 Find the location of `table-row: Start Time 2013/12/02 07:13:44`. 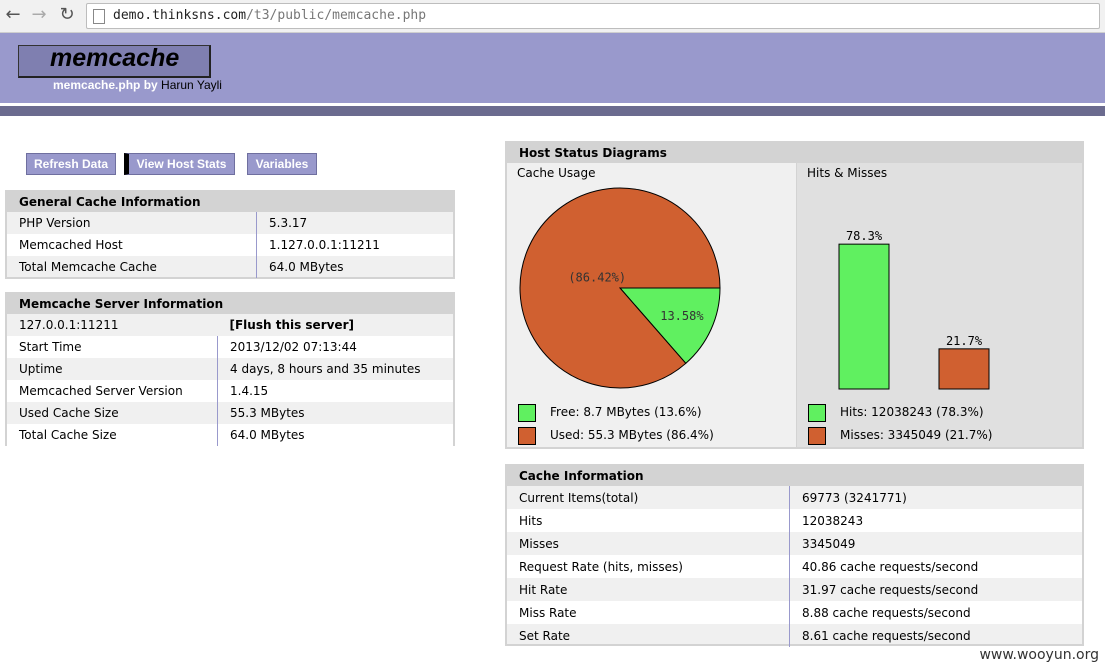

table-row: Start Time 2013/12/02 07:13:44 is located at coordinates (230, 347).